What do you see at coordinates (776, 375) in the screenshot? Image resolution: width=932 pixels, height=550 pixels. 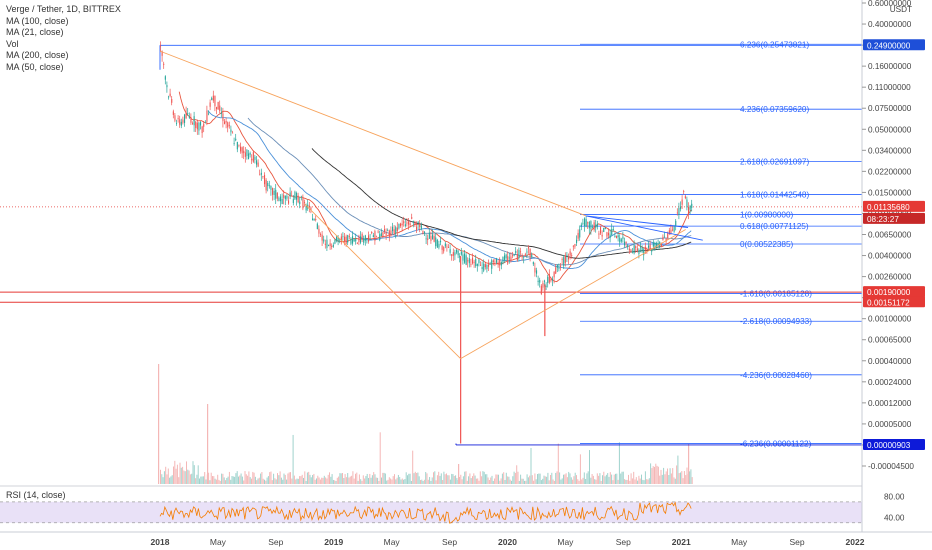 I see `fib-level-label: -4.236(0.00028460)` at bounding box center [776, 375].